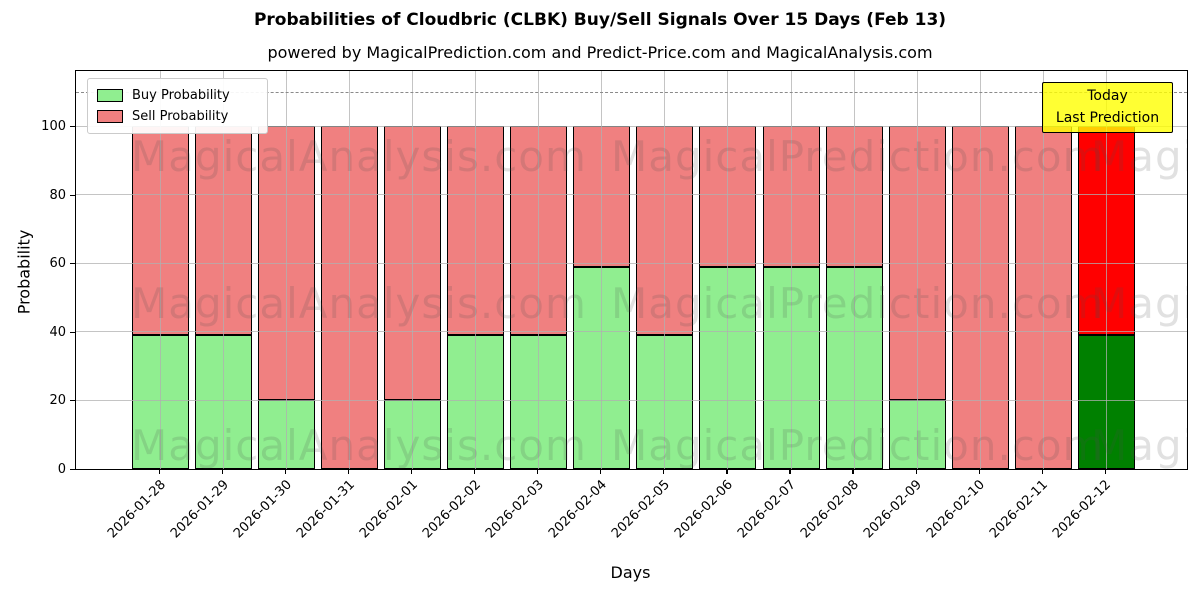  What do you see at coordinates (57, 195) in the screenshot?
I see `y-tick-label: 80` at bounding box center [57, 195].